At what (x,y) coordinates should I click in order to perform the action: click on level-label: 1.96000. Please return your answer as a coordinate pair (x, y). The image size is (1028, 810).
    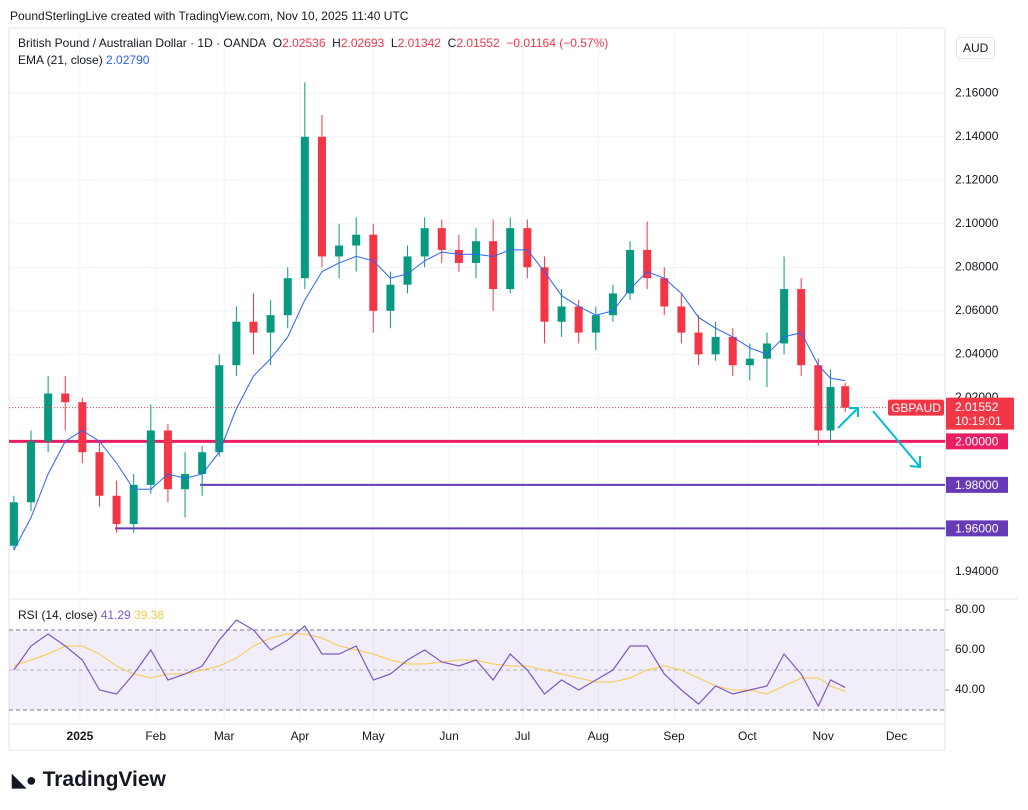
    Looking at the image, I should click on (977, 529).